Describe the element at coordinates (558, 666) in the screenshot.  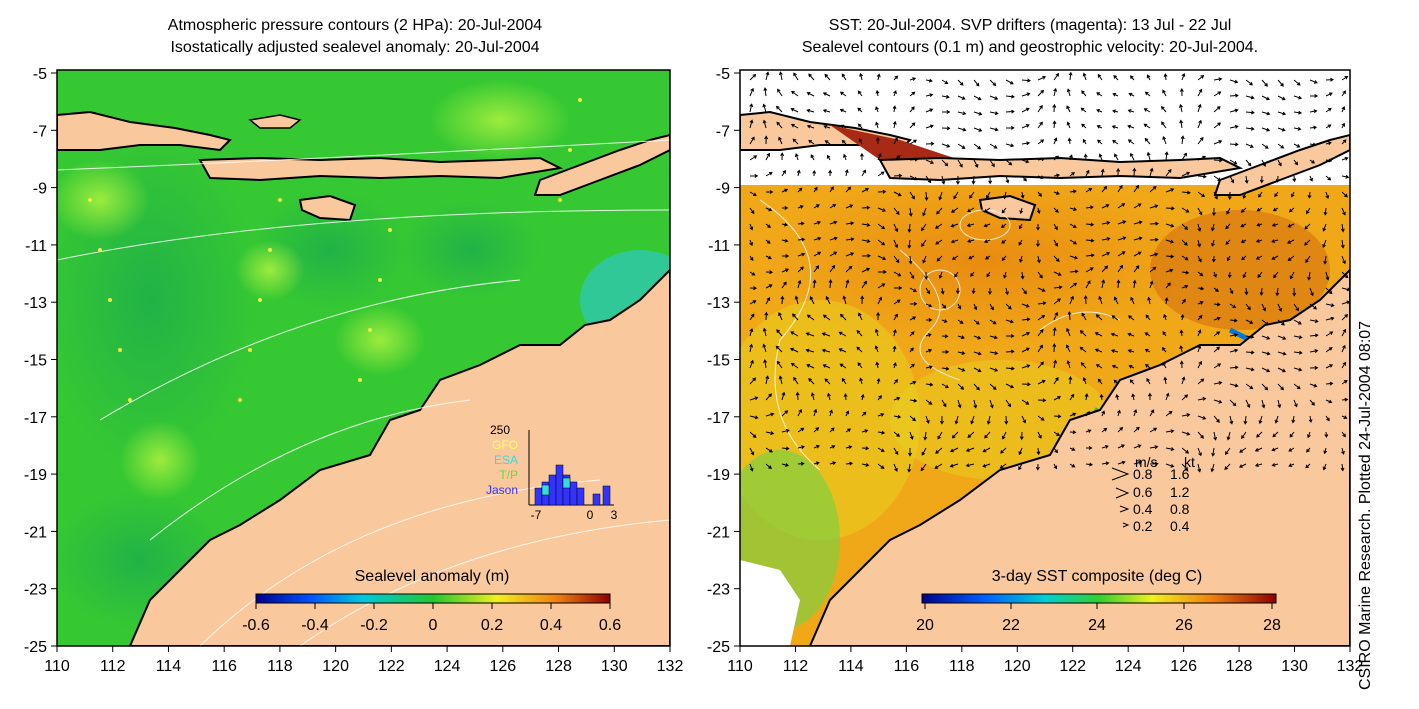
I see `x-tick-label: 128` at that location.